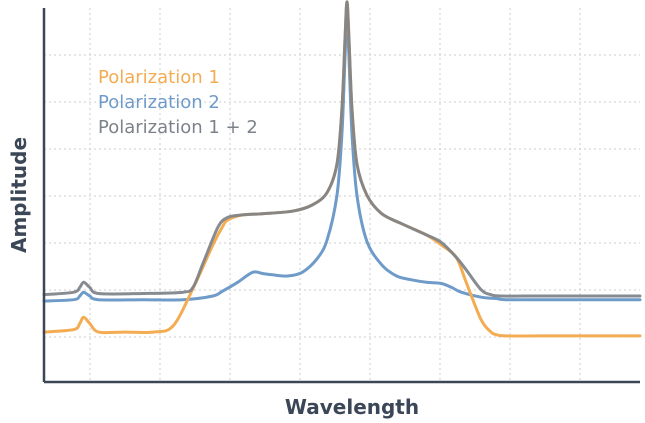 This screenshot has width=645, height=423. I want to click on legend-entry-polarization-2: Polarization 2, so click(159, 102).